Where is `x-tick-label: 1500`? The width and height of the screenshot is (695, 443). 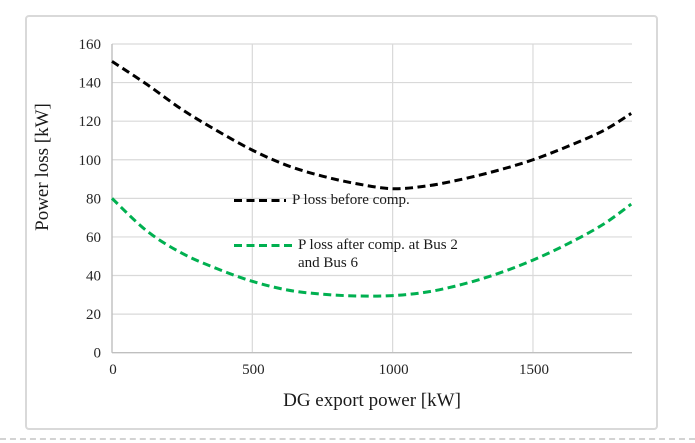
x-tick-label: 1500 is located at coordinates (534, 370).